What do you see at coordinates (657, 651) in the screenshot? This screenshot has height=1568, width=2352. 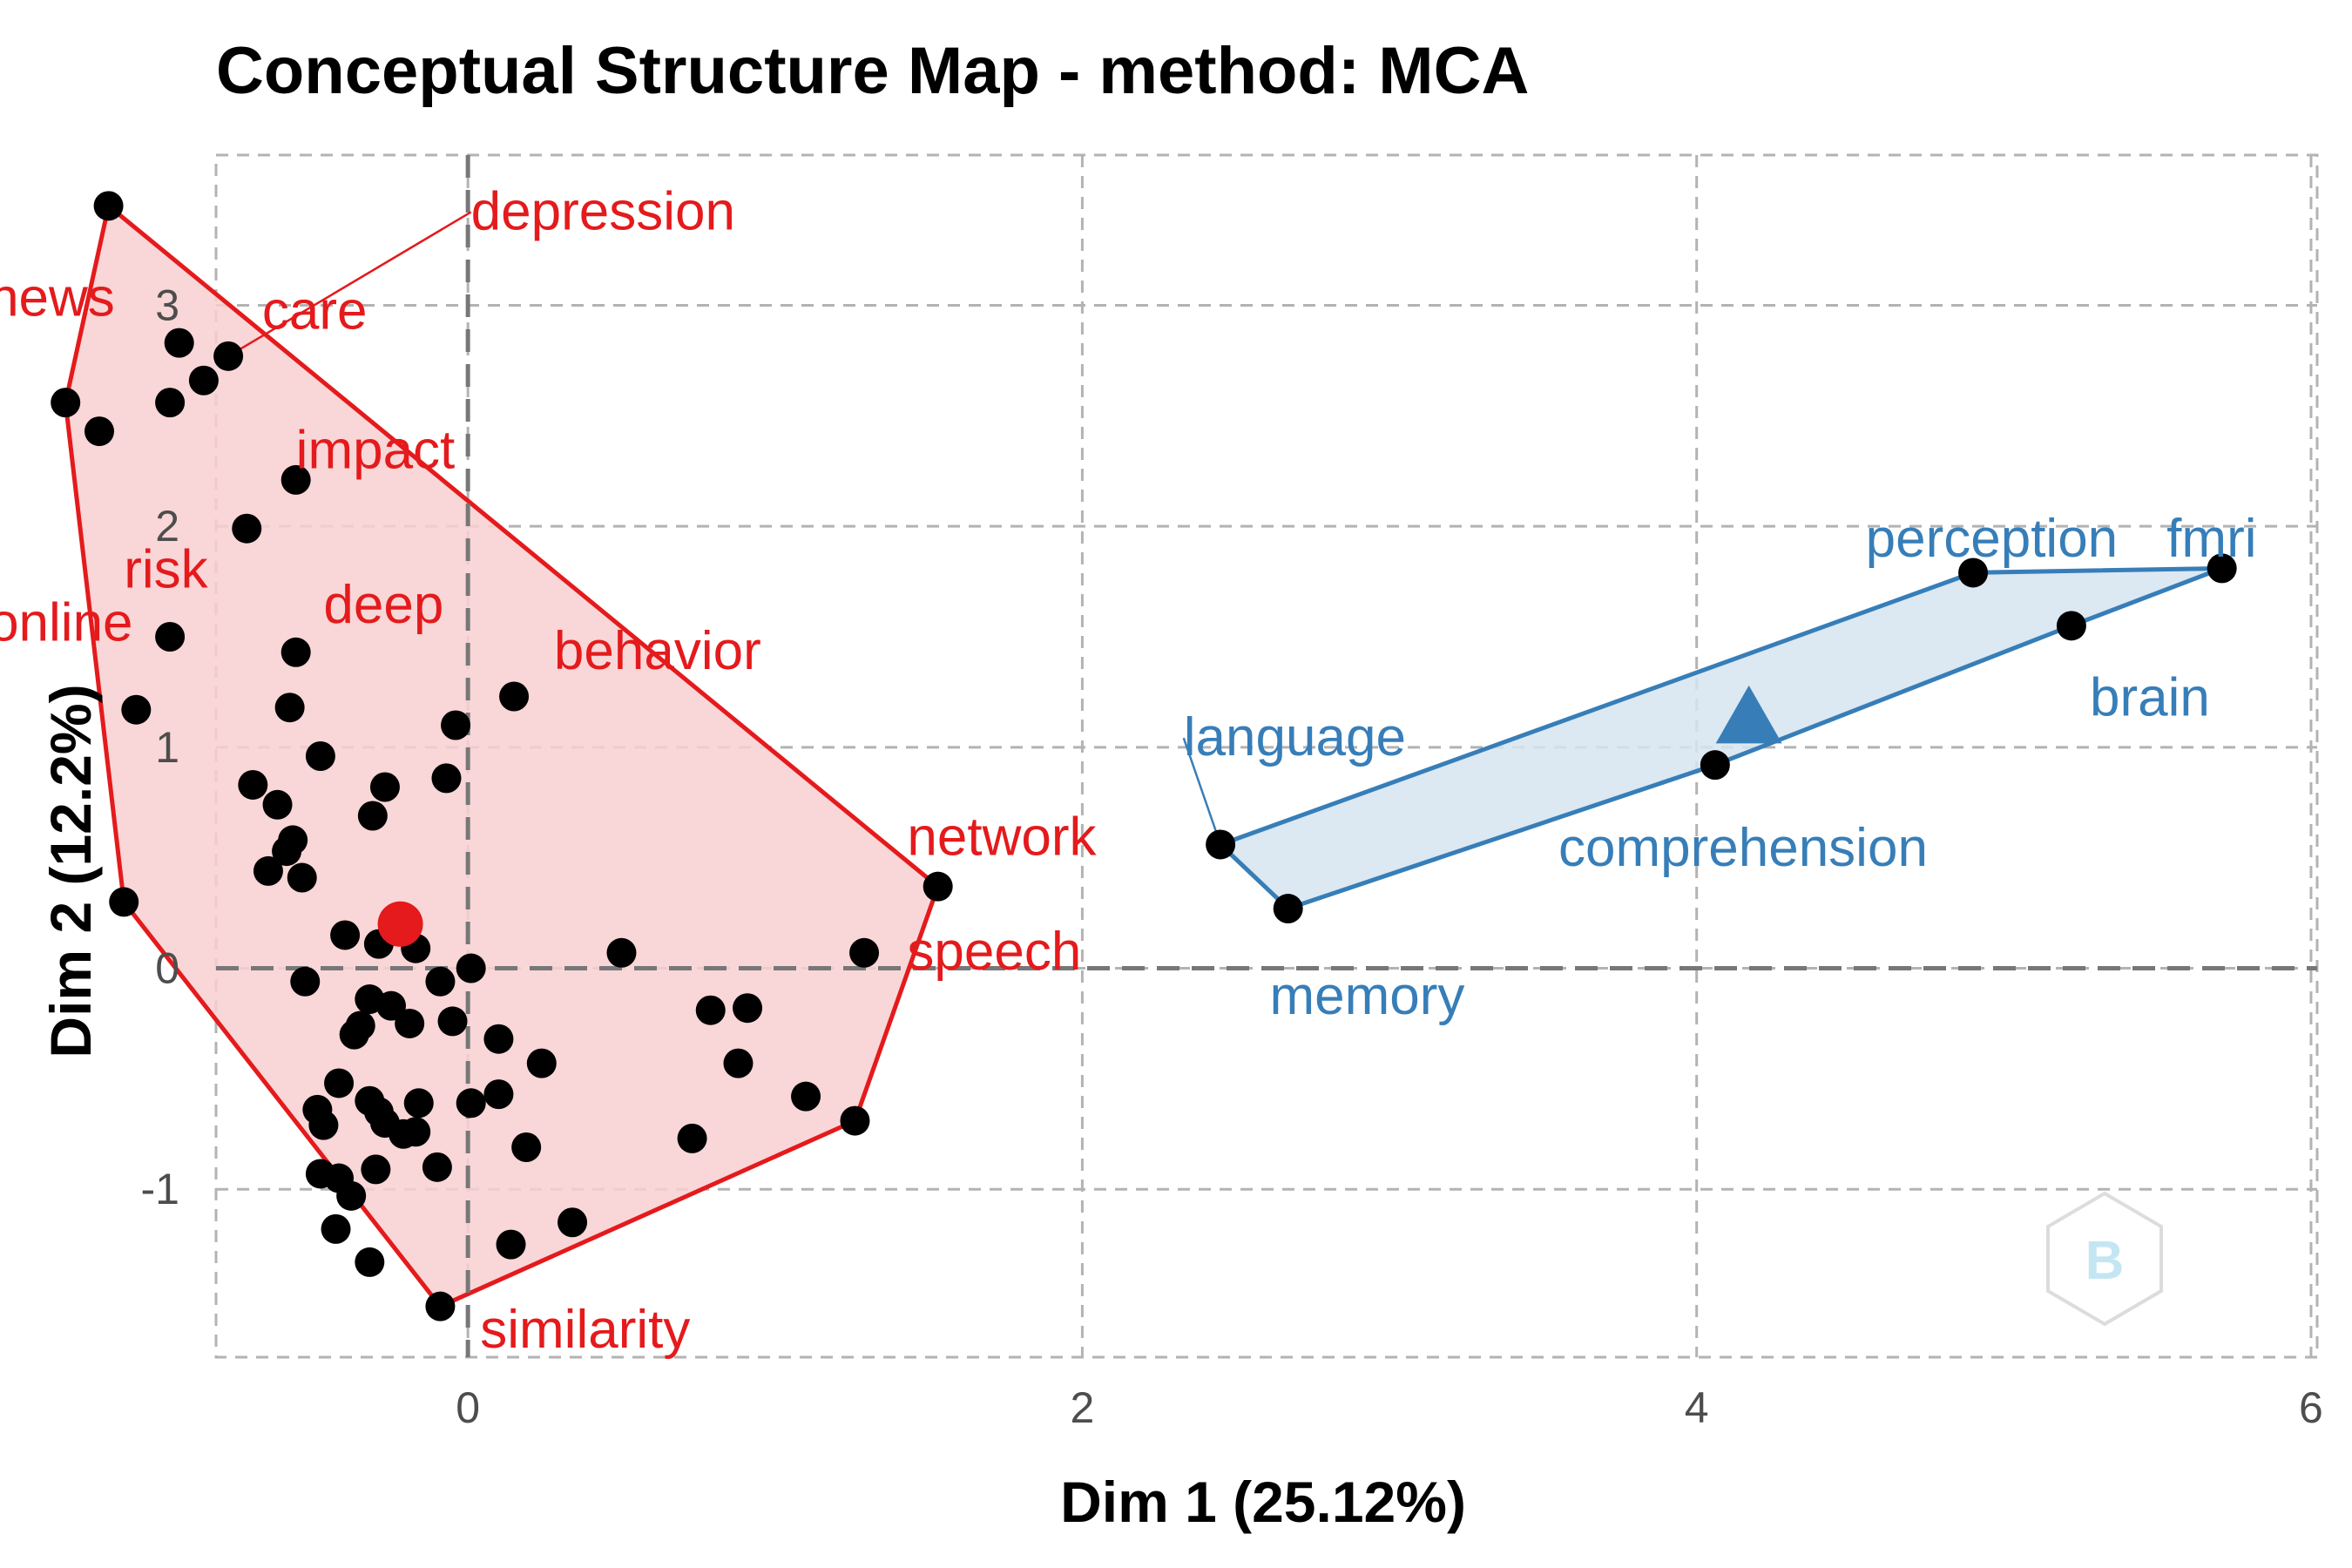 I see `point-label: behavior` at bounding box center [657, 651].